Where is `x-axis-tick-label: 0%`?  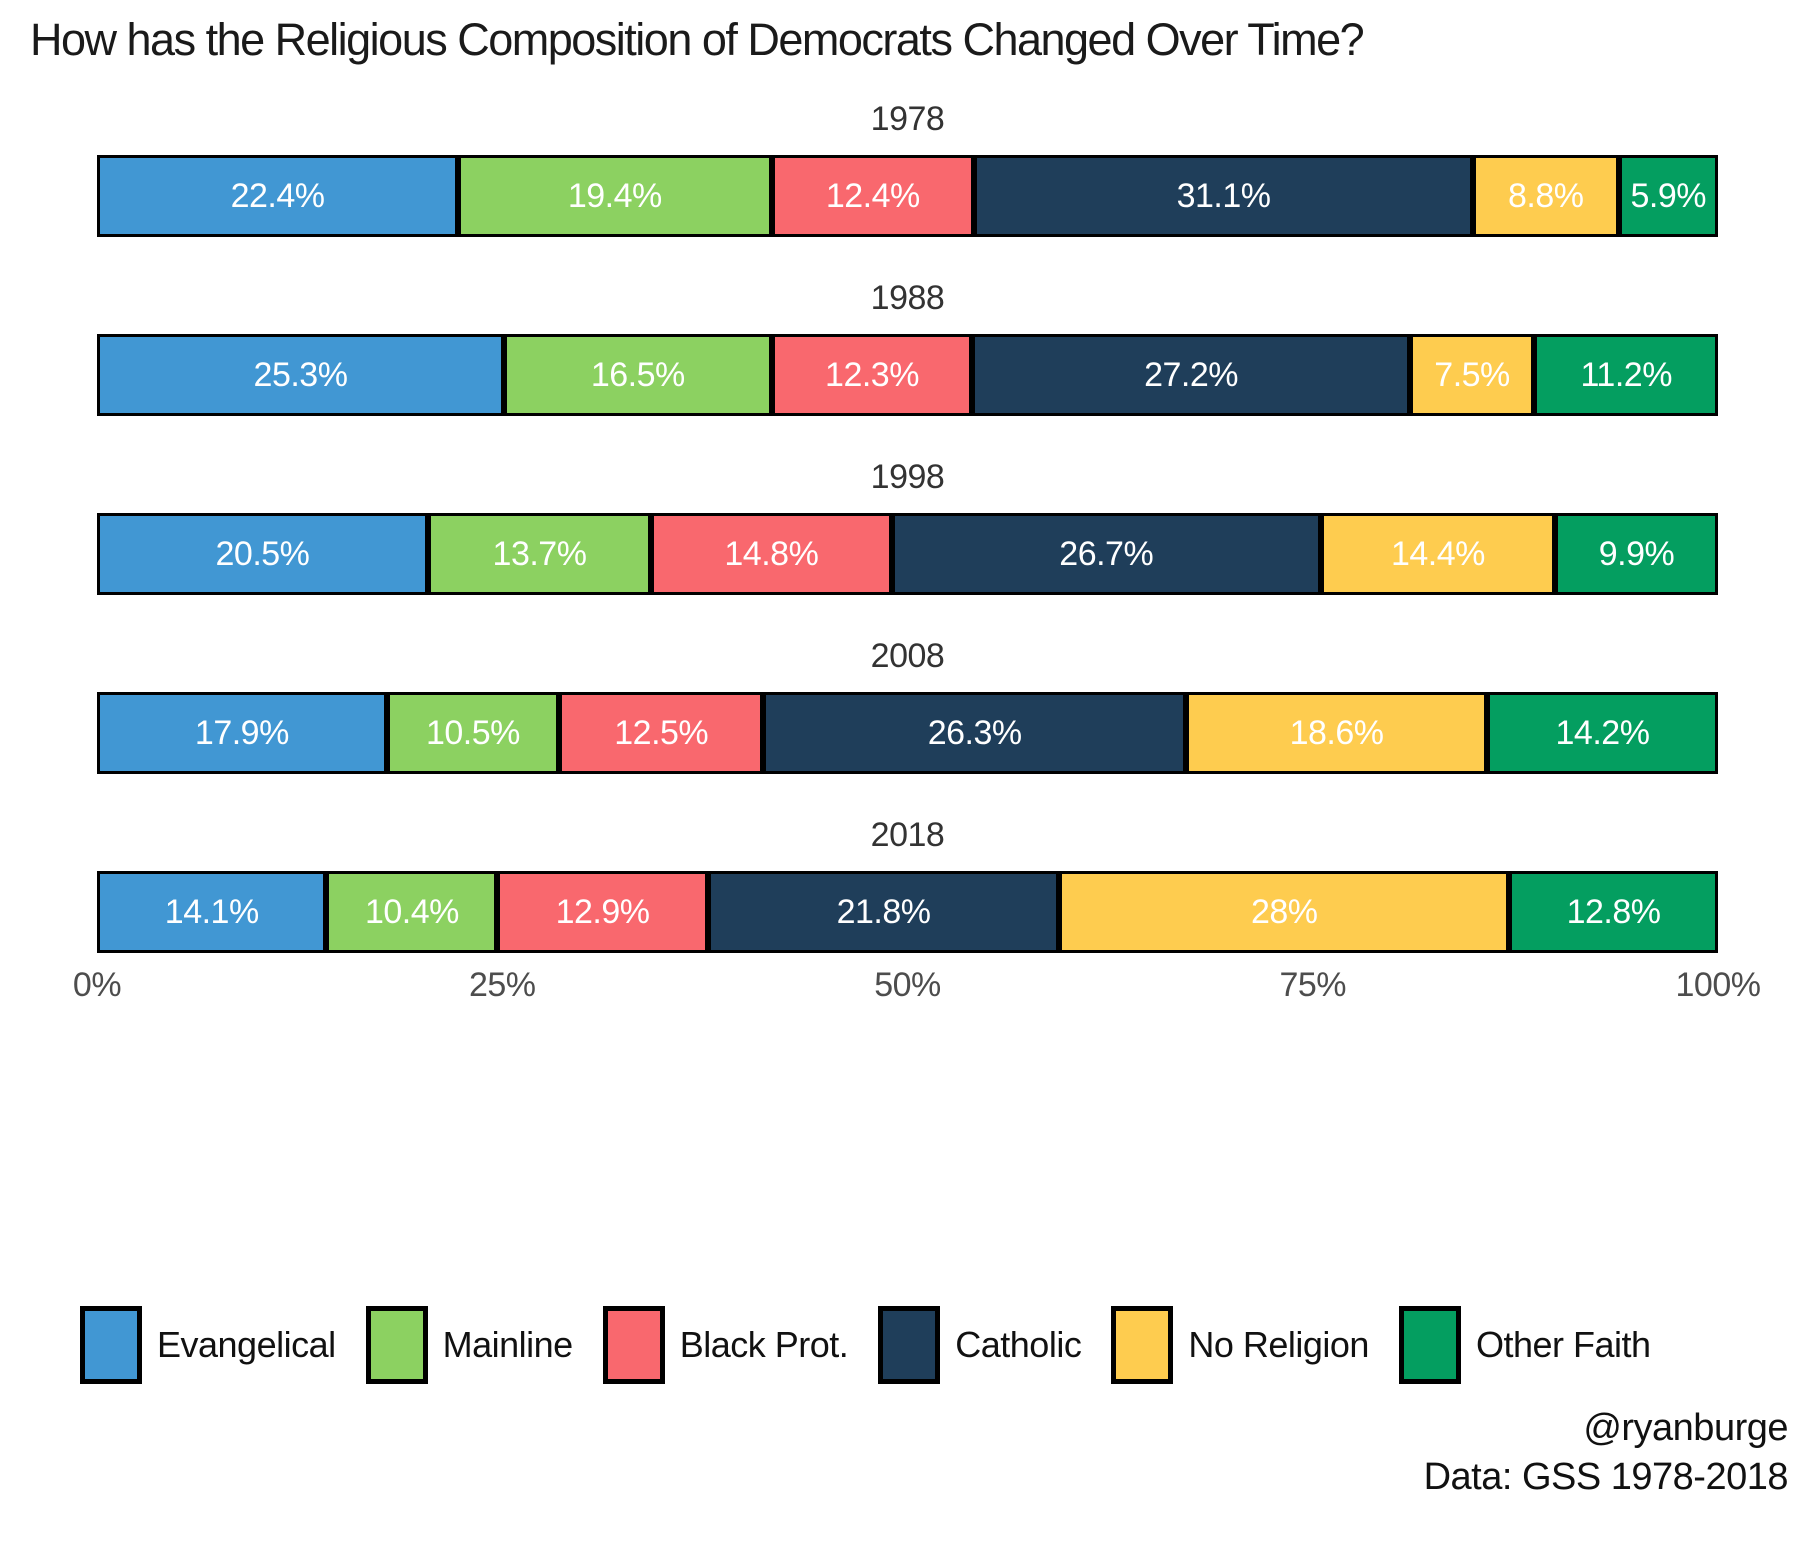 x-axis-tick-label: 0% is located at coordinates (97, 985).